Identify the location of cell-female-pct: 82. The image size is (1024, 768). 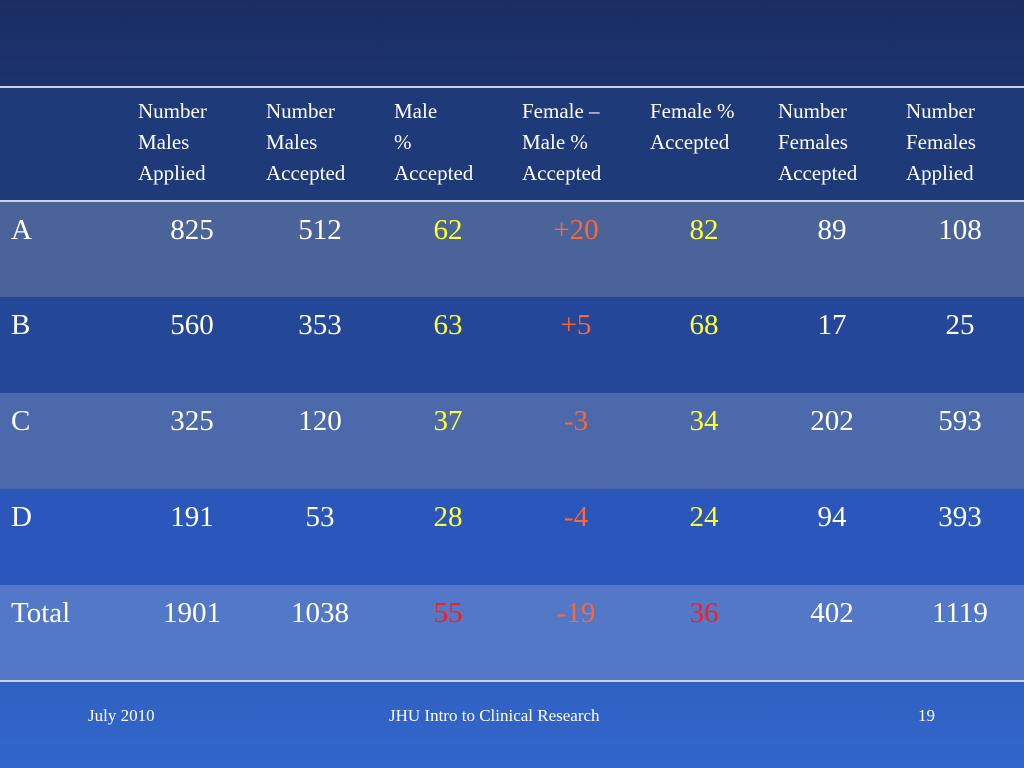
(704, 230).